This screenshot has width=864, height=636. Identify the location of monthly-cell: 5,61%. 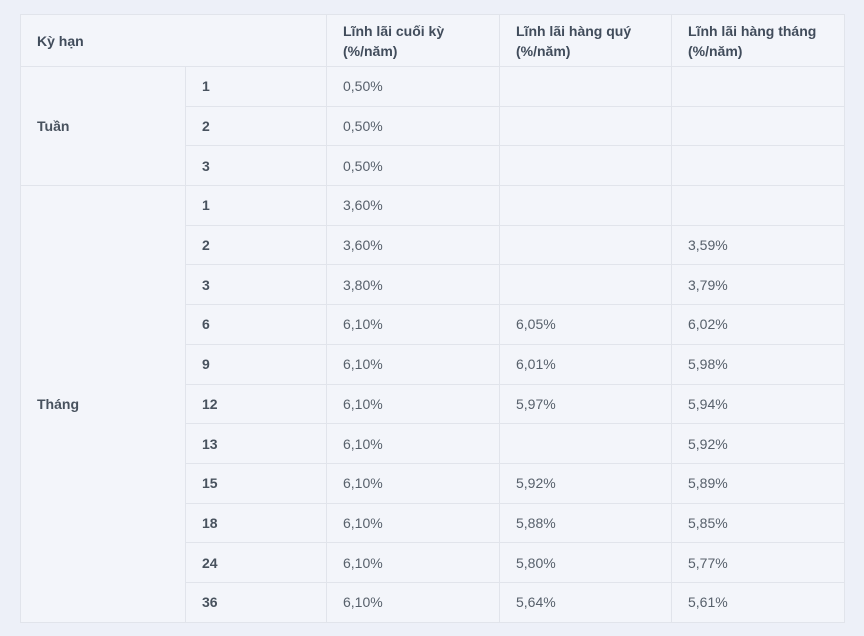
(758, 602).